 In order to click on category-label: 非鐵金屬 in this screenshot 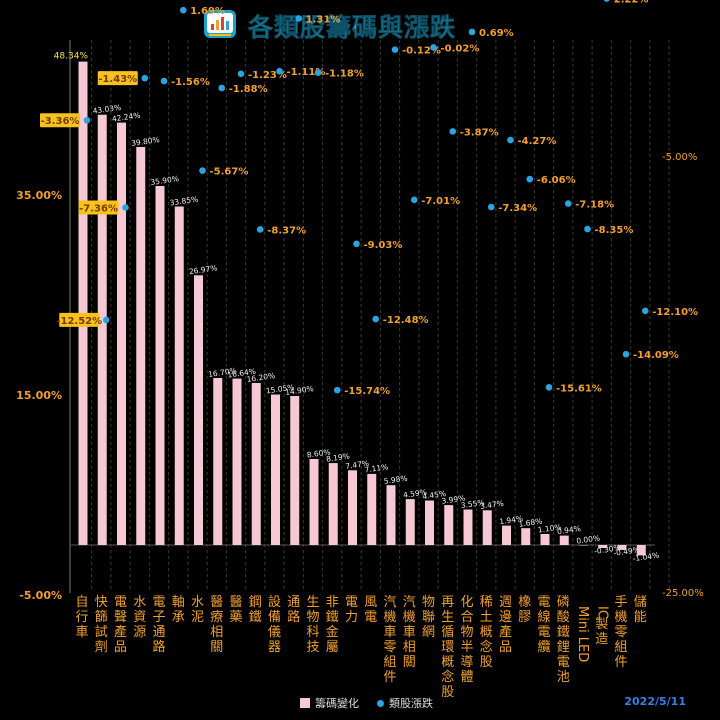, I will do `click(332, 625)`.